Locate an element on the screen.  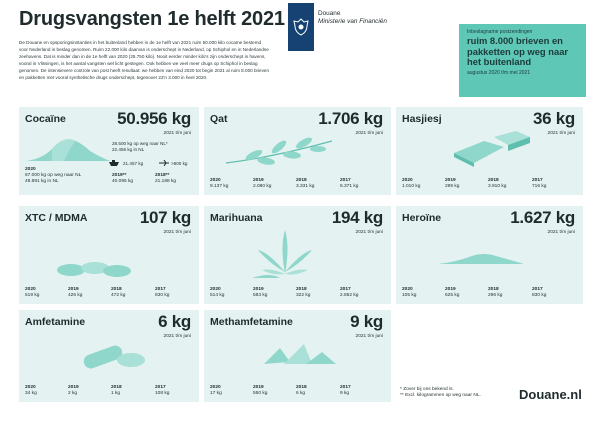
cocaine-pile-icon is located at coordinates (68, 150).